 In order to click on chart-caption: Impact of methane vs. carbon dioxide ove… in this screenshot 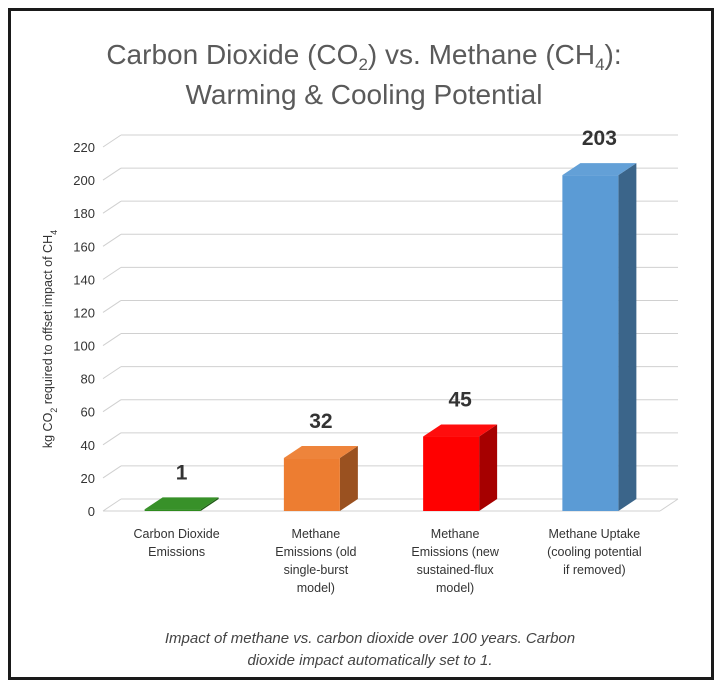, I will do `click(370, 650)`.